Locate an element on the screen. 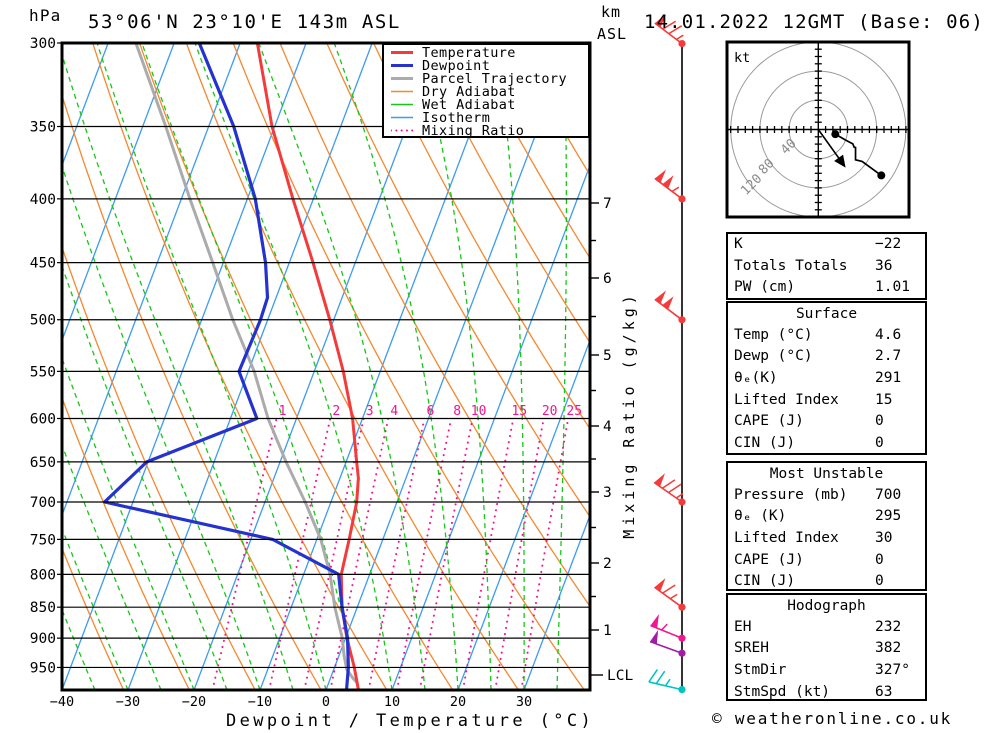 The image size is (1000, 733). wind-barb is located at coordinates (670, 186).